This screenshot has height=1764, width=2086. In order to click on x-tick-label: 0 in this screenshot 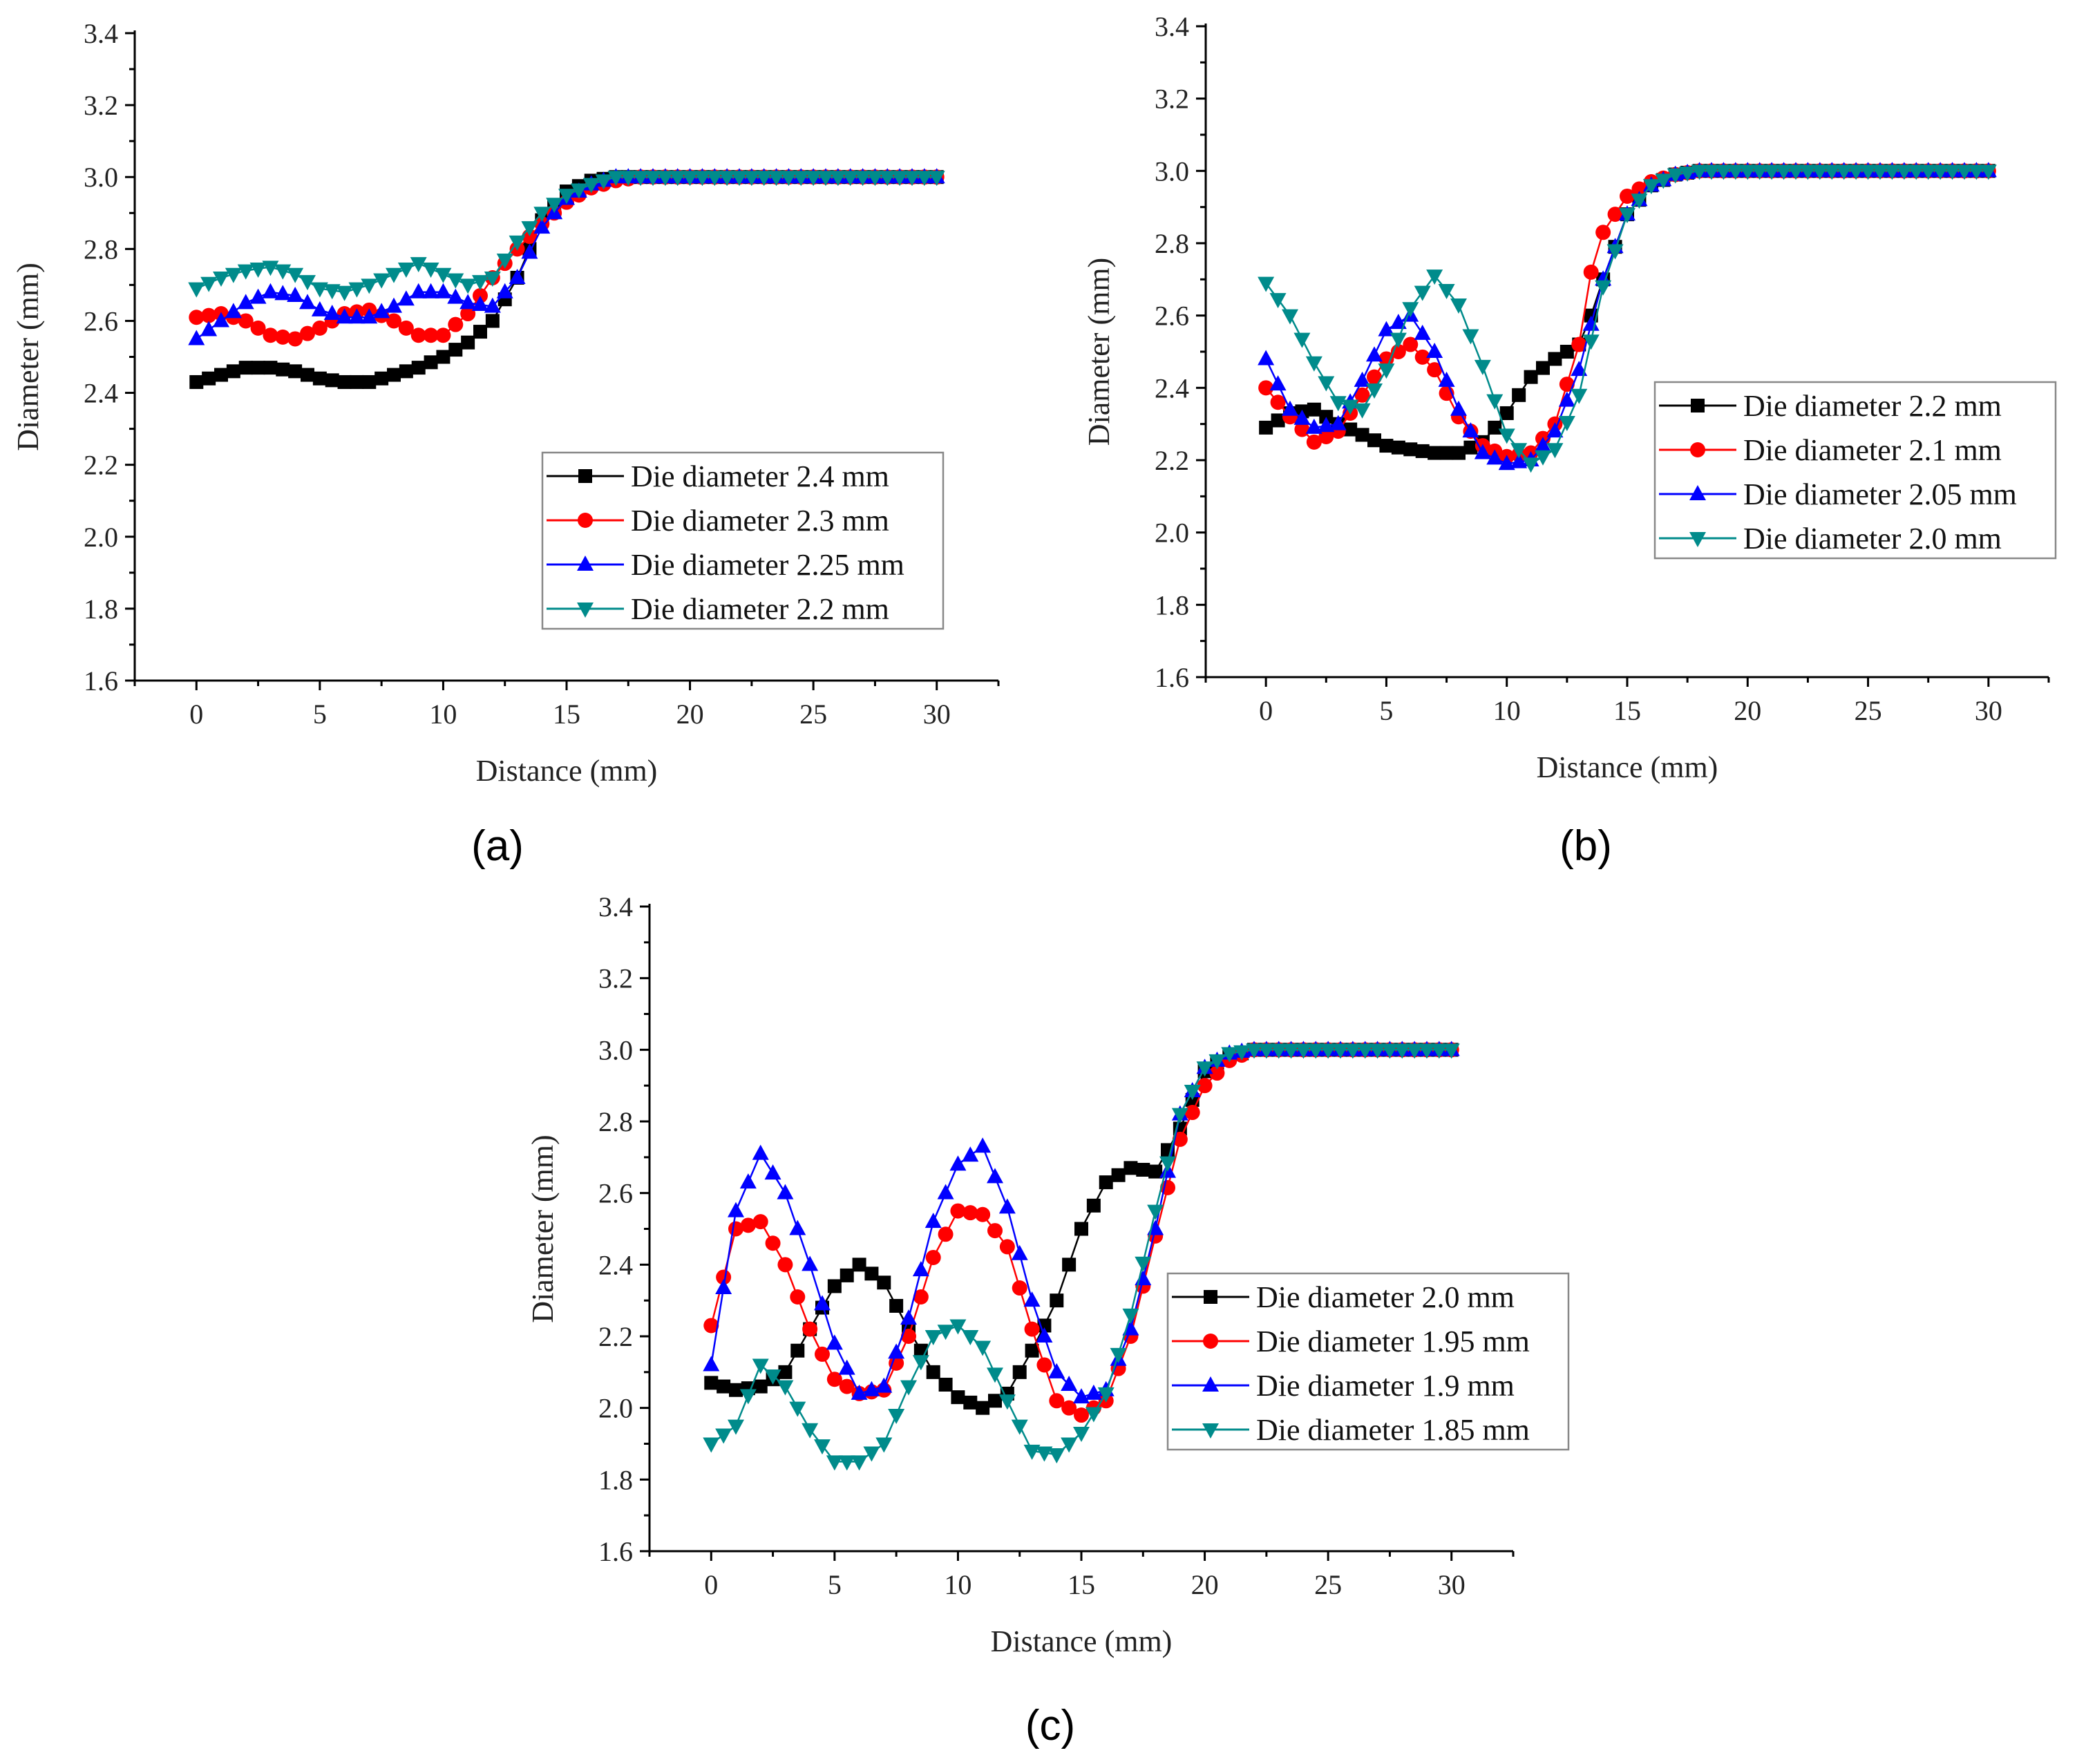, I will do `click(1266, 711)`.